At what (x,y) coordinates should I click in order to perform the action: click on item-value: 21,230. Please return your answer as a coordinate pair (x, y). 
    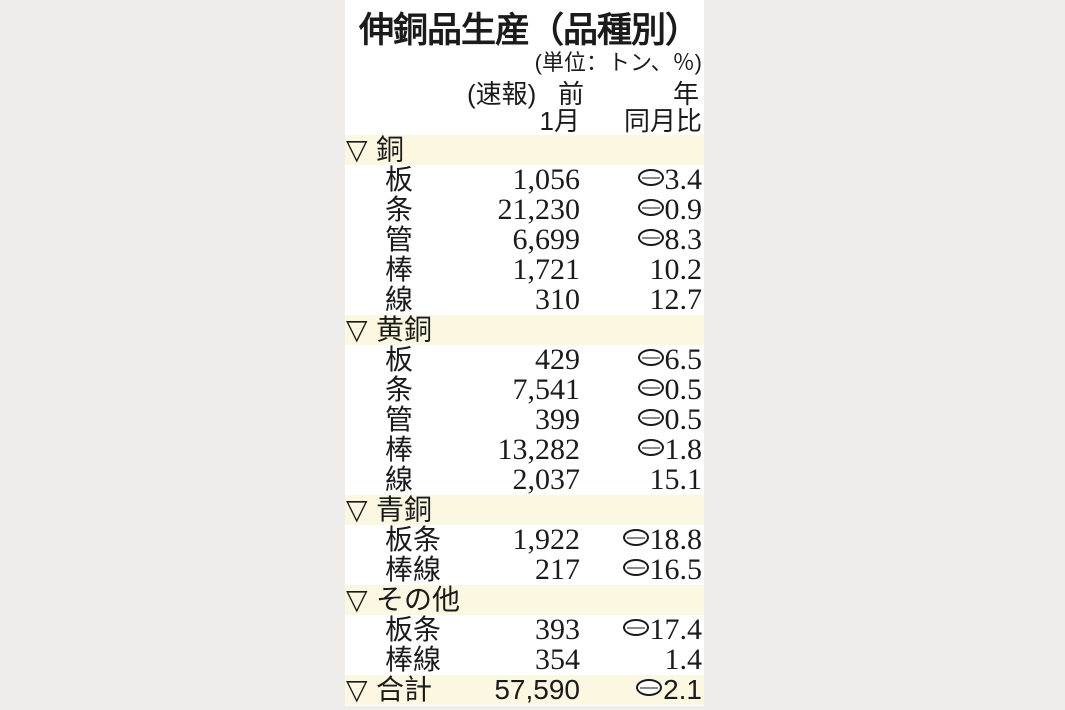
    Looking at the image, I should click on (539, 209).